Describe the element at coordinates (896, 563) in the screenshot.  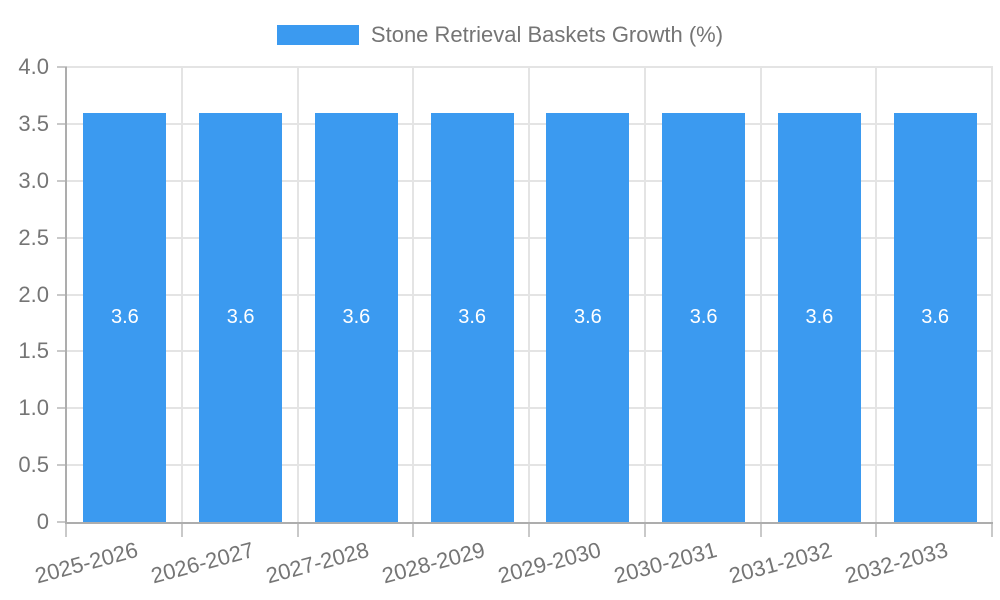
I see `x-tick-label: 2032-2033` at that location.